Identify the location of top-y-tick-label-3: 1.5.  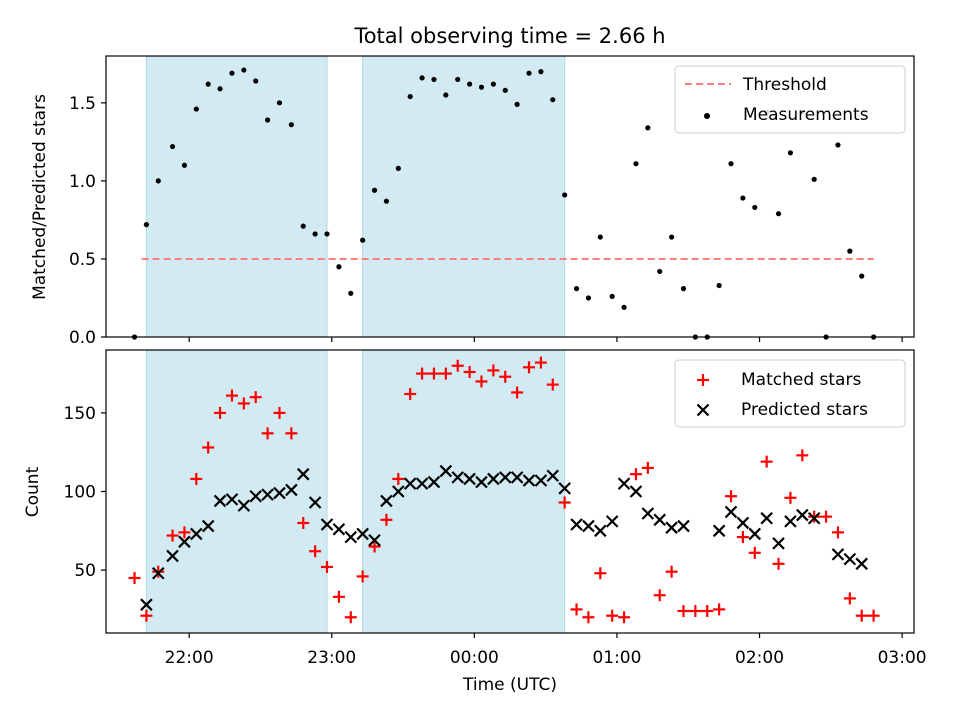
(82, 104).